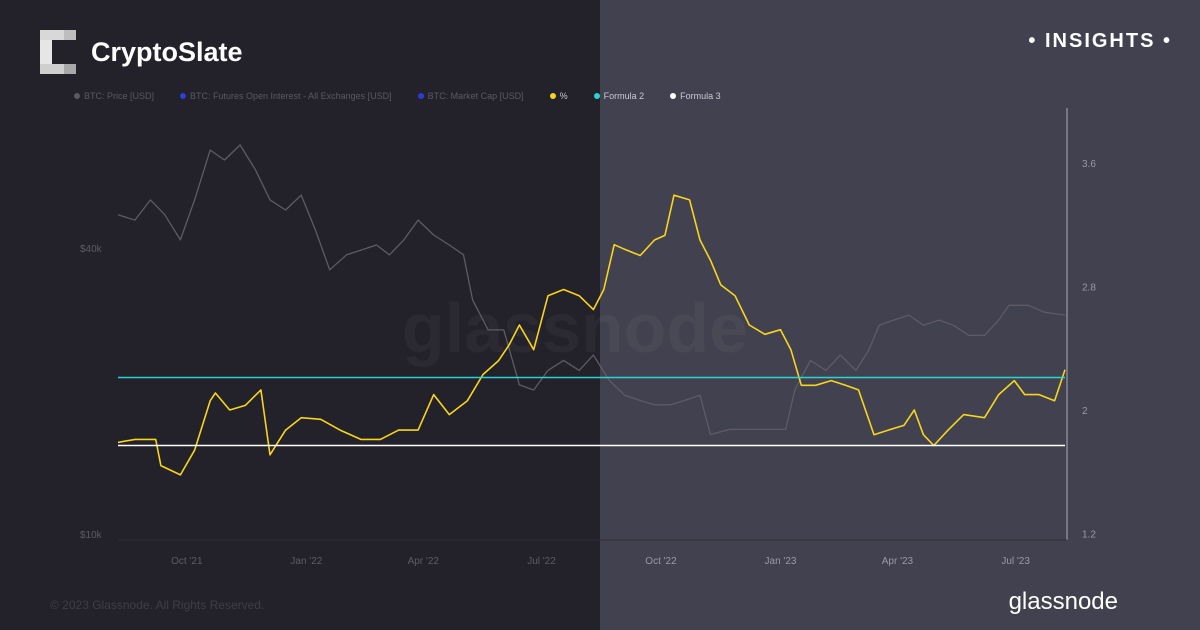  I want to click on copyright: © 2023 Glassnode. All Rights Reserved., so click(157, 605).